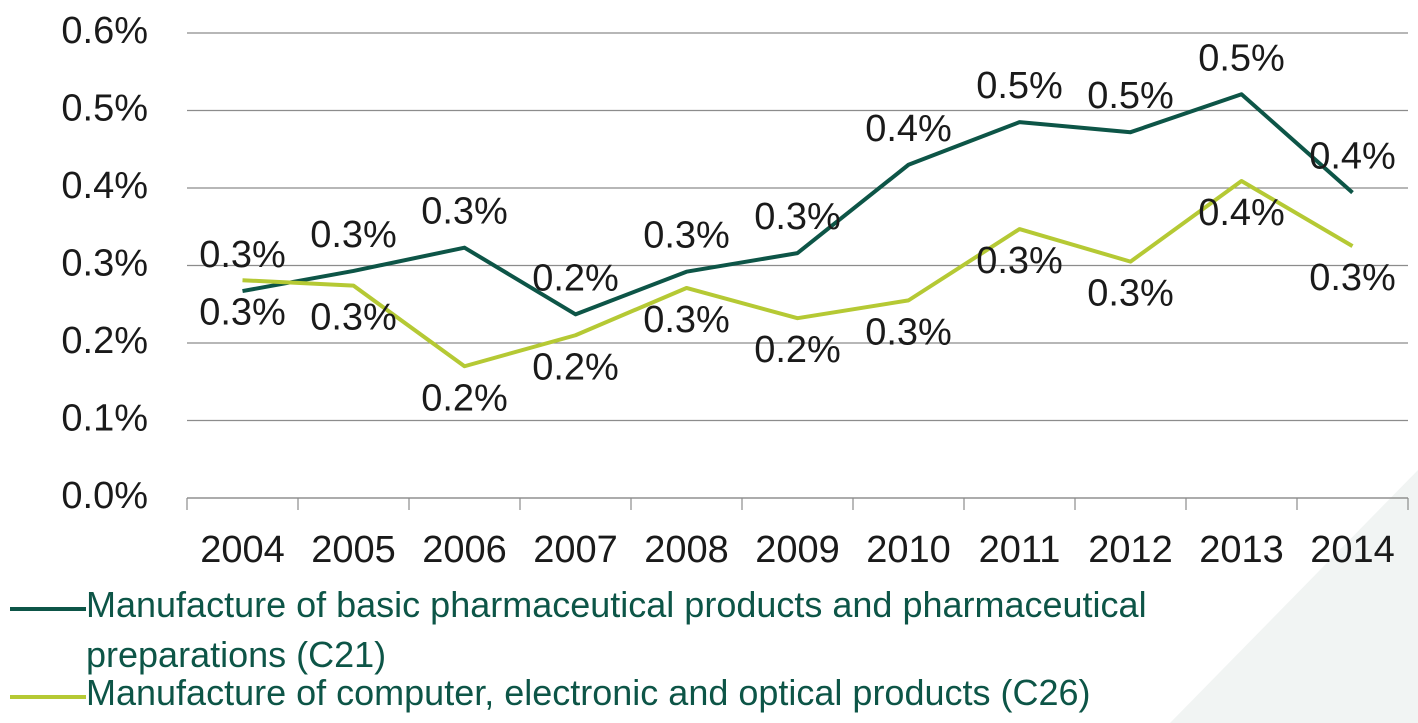  What do you see at coordinates (104, 496) in the screenshot?
I see `y-tick-label: 0.0%` at bounding box center [104, 496].